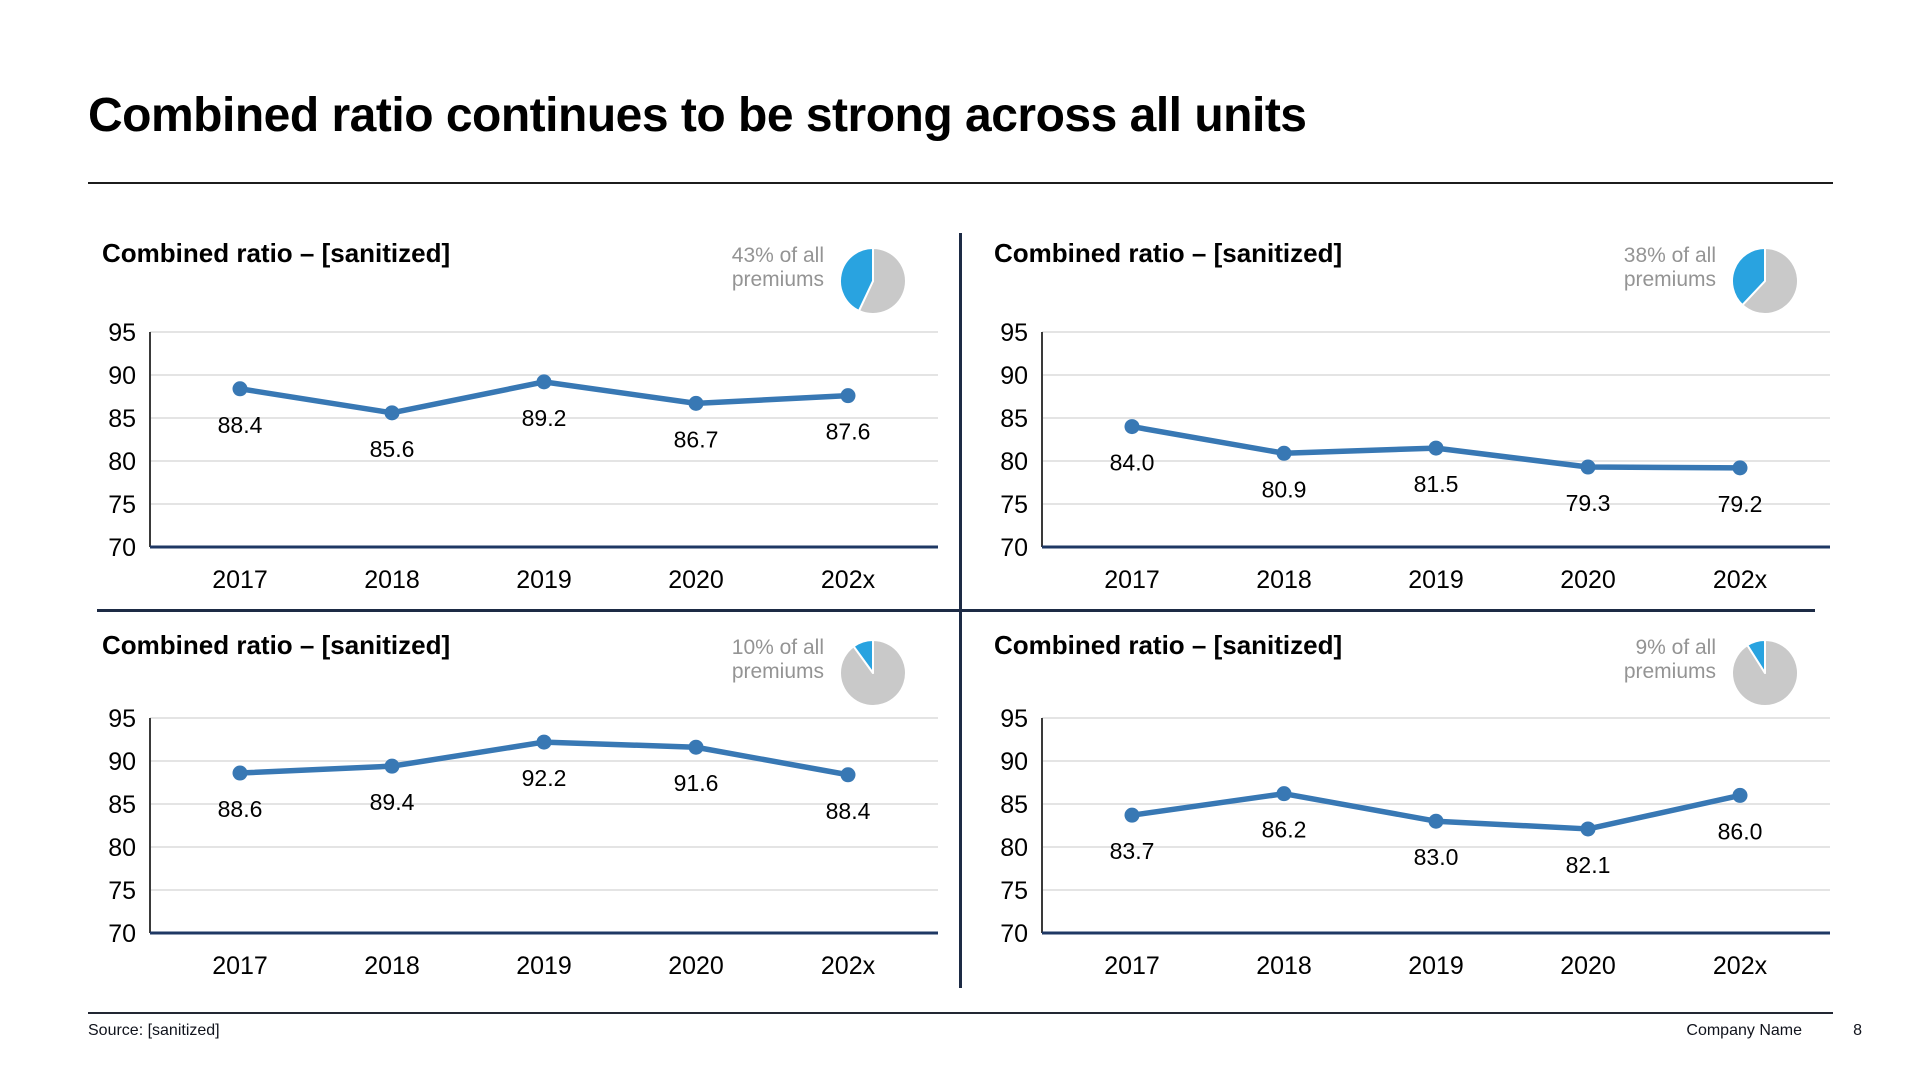 The image size is (1920, 1075). What do you see at coordinates (154, 1030) in the screenshot?
I see `footer-source: Source: [sanitized]` at bounding box center [154, 1030].